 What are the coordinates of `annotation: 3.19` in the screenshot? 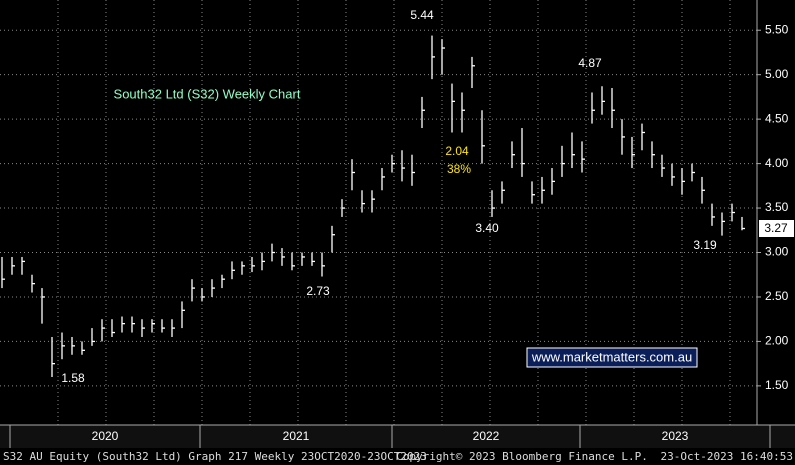 It's located at (705, 245).